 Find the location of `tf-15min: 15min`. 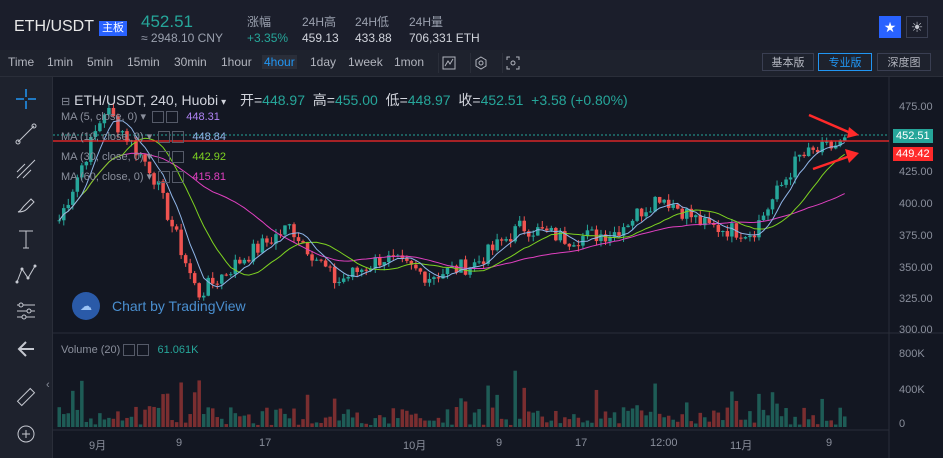

tf-15min: 15min is located at coordinates (143, 62).